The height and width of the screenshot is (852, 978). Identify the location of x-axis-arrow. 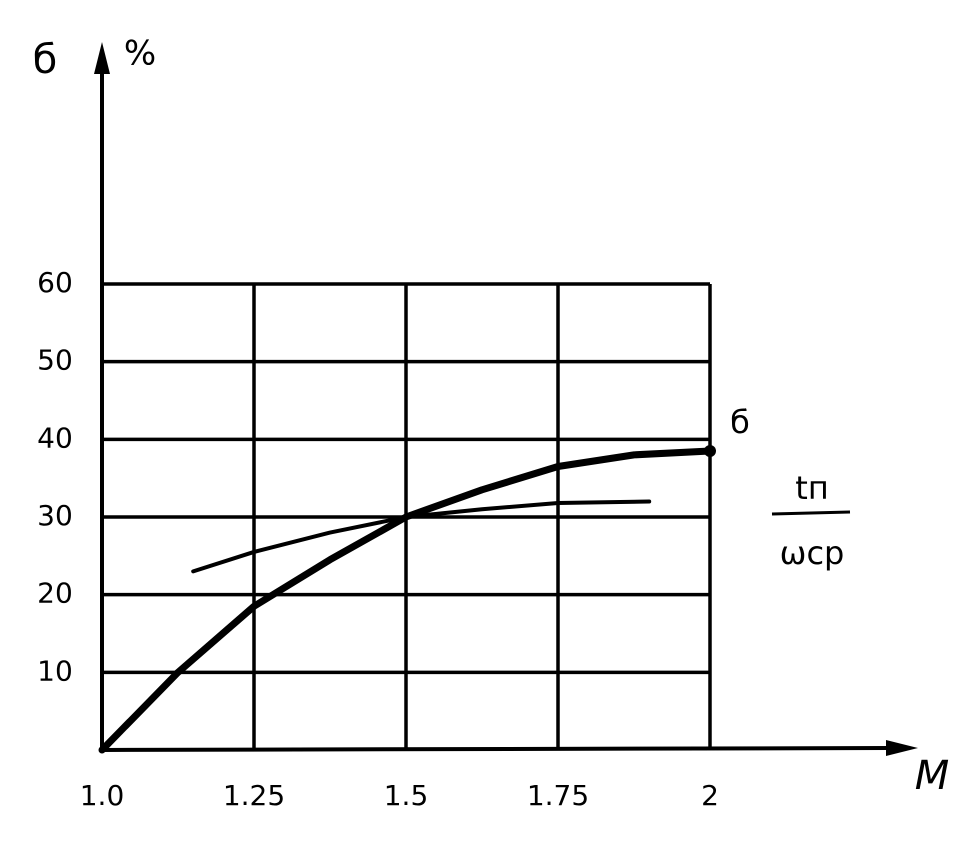
(902, 748).